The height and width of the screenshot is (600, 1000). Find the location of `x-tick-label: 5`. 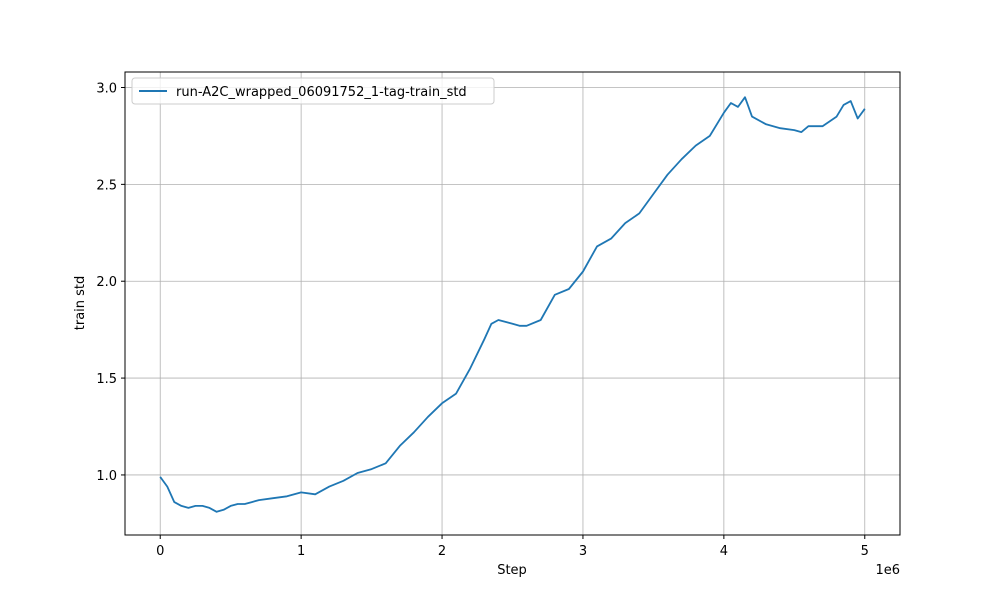

x-tick-label: 5 is located at coordinates (865, 551).